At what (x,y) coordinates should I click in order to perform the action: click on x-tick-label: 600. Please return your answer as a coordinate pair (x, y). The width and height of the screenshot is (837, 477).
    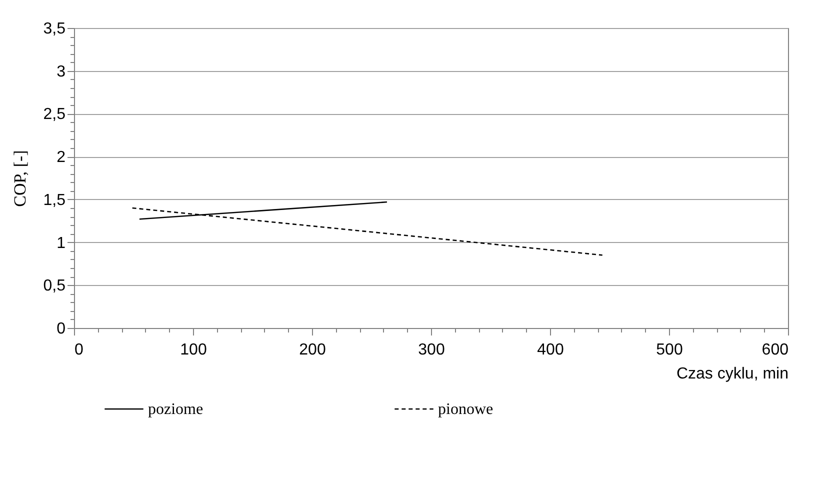
    Looking at the image, I should click on (775, 350).